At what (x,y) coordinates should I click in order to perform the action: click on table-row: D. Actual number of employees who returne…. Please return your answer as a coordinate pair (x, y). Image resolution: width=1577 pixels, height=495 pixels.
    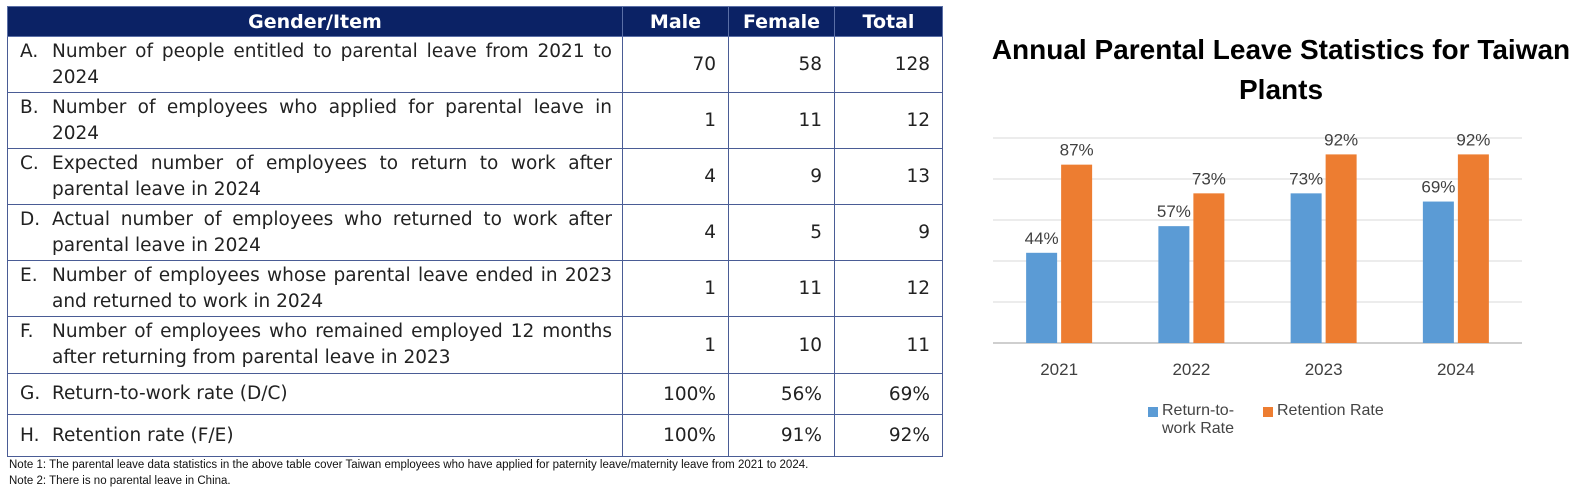
    Looking at the image, I should click on (475, 232).